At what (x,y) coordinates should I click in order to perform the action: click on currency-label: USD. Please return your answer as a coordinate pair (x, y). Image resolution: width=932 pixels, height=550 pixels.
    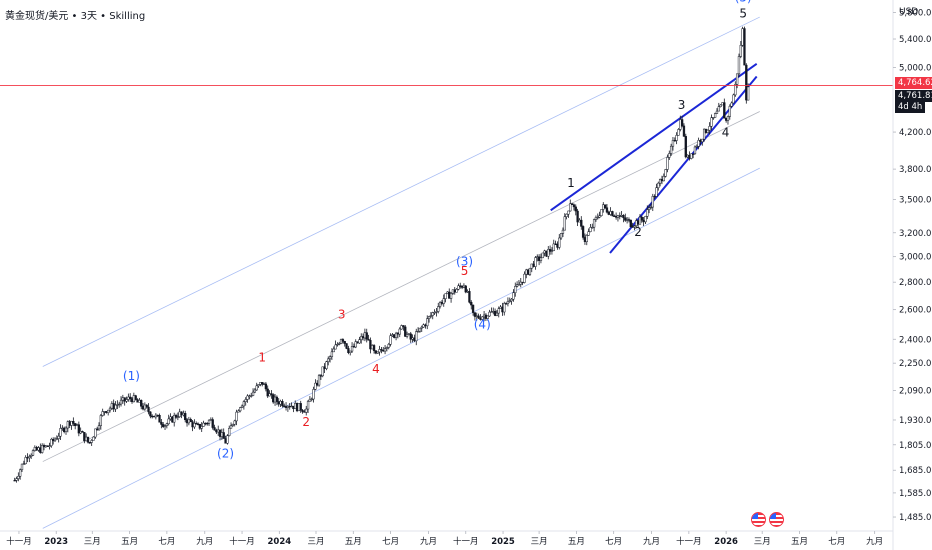
    Looking at the image, I should click on (909, 12).